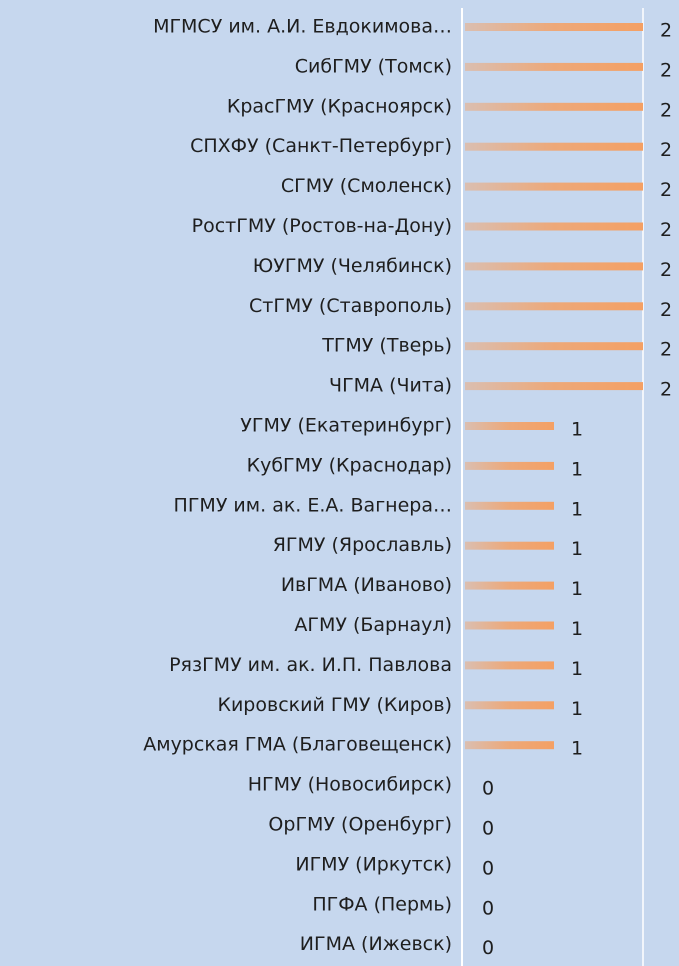 Image resolution: width=679 pixels, height=966 pixels. What do you see at coordinates (352, 266) in the screenshot?
I see `category-label: ЮУГМУ (Челябинск)` at bounding box center [352, 266].